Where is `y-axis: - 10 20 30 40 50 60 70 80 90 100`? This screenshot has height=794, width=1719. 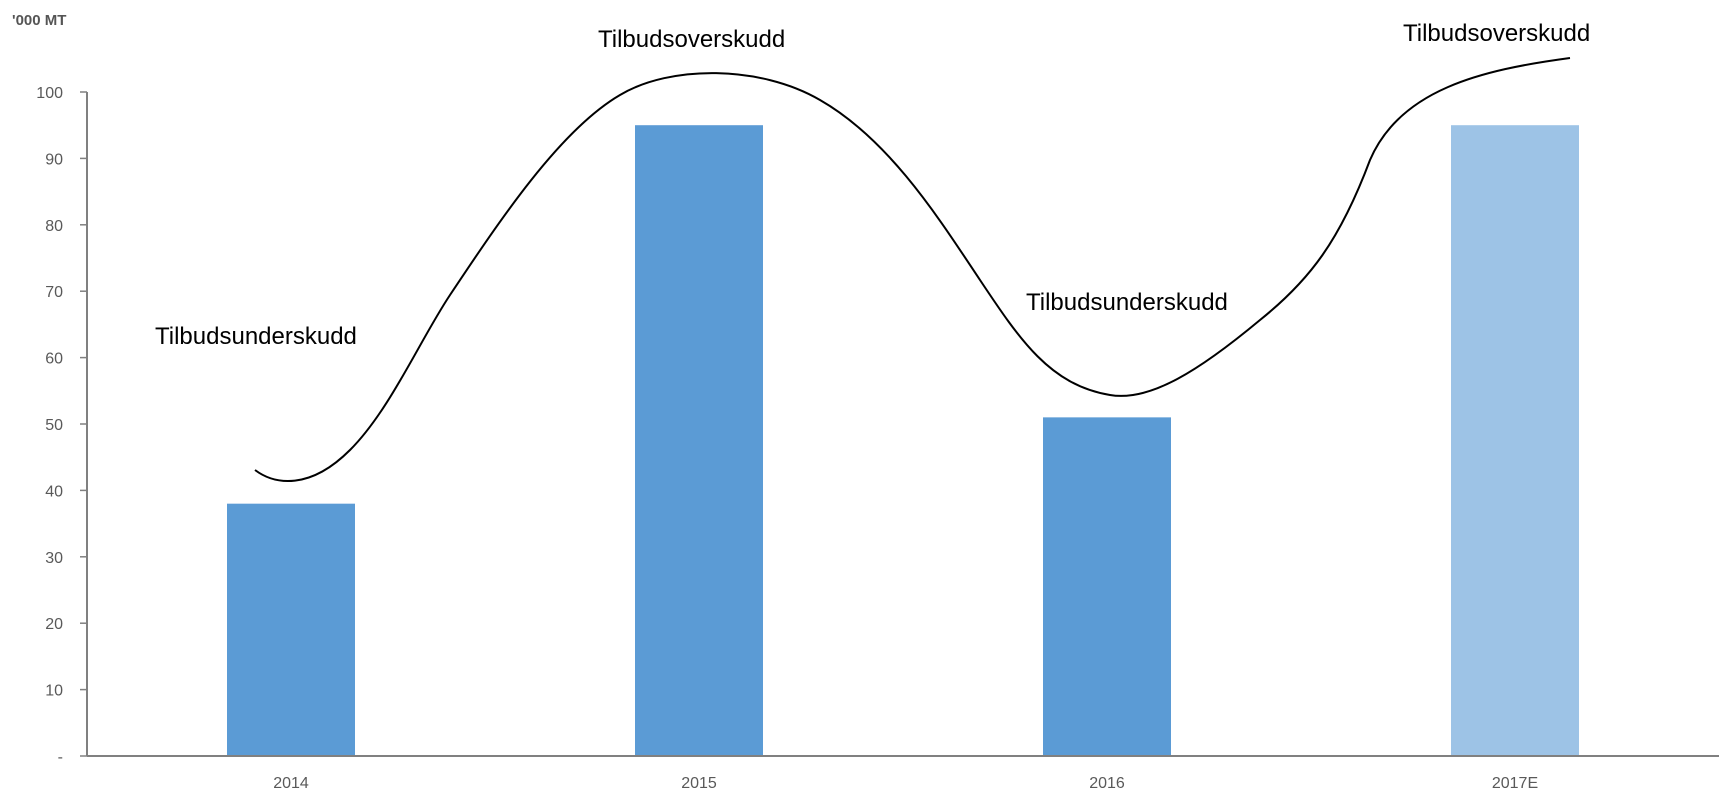
y-axis: - 10 20 30 40 50 60 70 80 90 100 is located at coordinates (61, 425).